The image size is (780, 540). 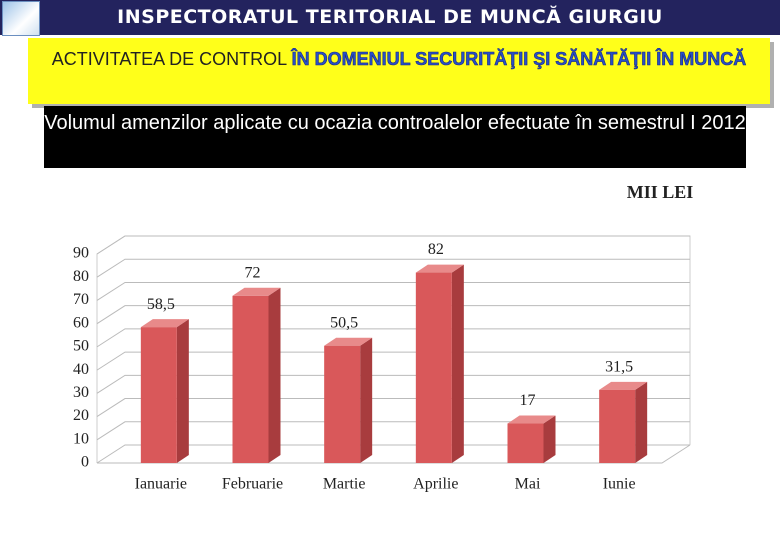 I want to click on x-tick-label: Martie, so click(x=344, y=484).